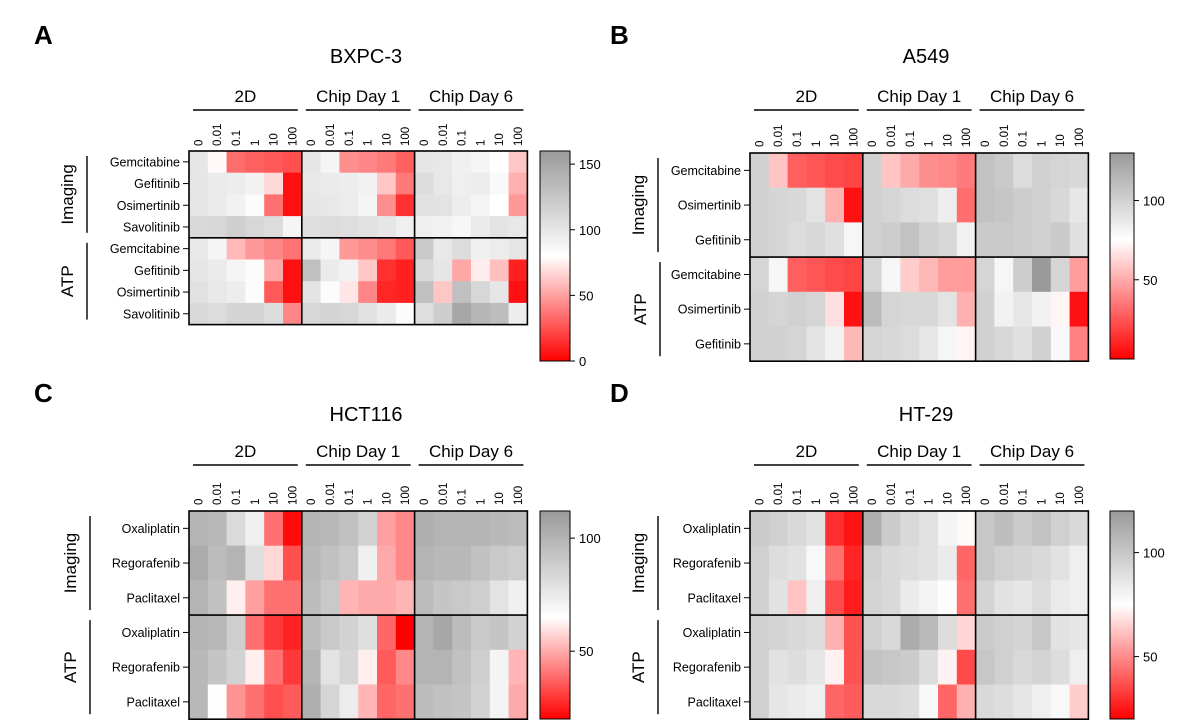  Describe the element at coordinates (70, 563) in the screenshot. I see `section-label-imaging: Imaging` at that location.